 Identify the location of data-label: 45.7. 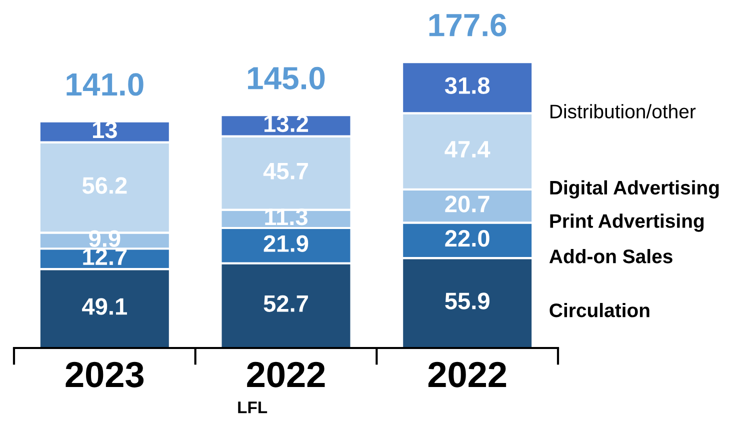
(285, 171).